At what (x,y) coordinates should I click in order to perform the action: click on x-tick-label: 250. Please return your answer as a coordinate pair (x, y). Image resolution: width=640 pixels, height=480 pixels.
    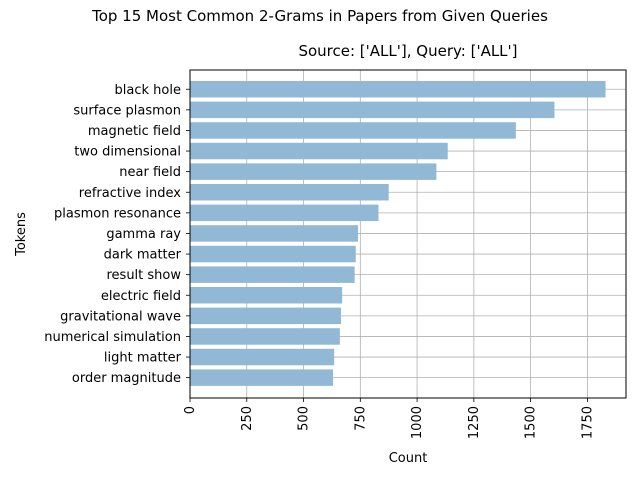
    Looking at the image, I should click on (247, 418).